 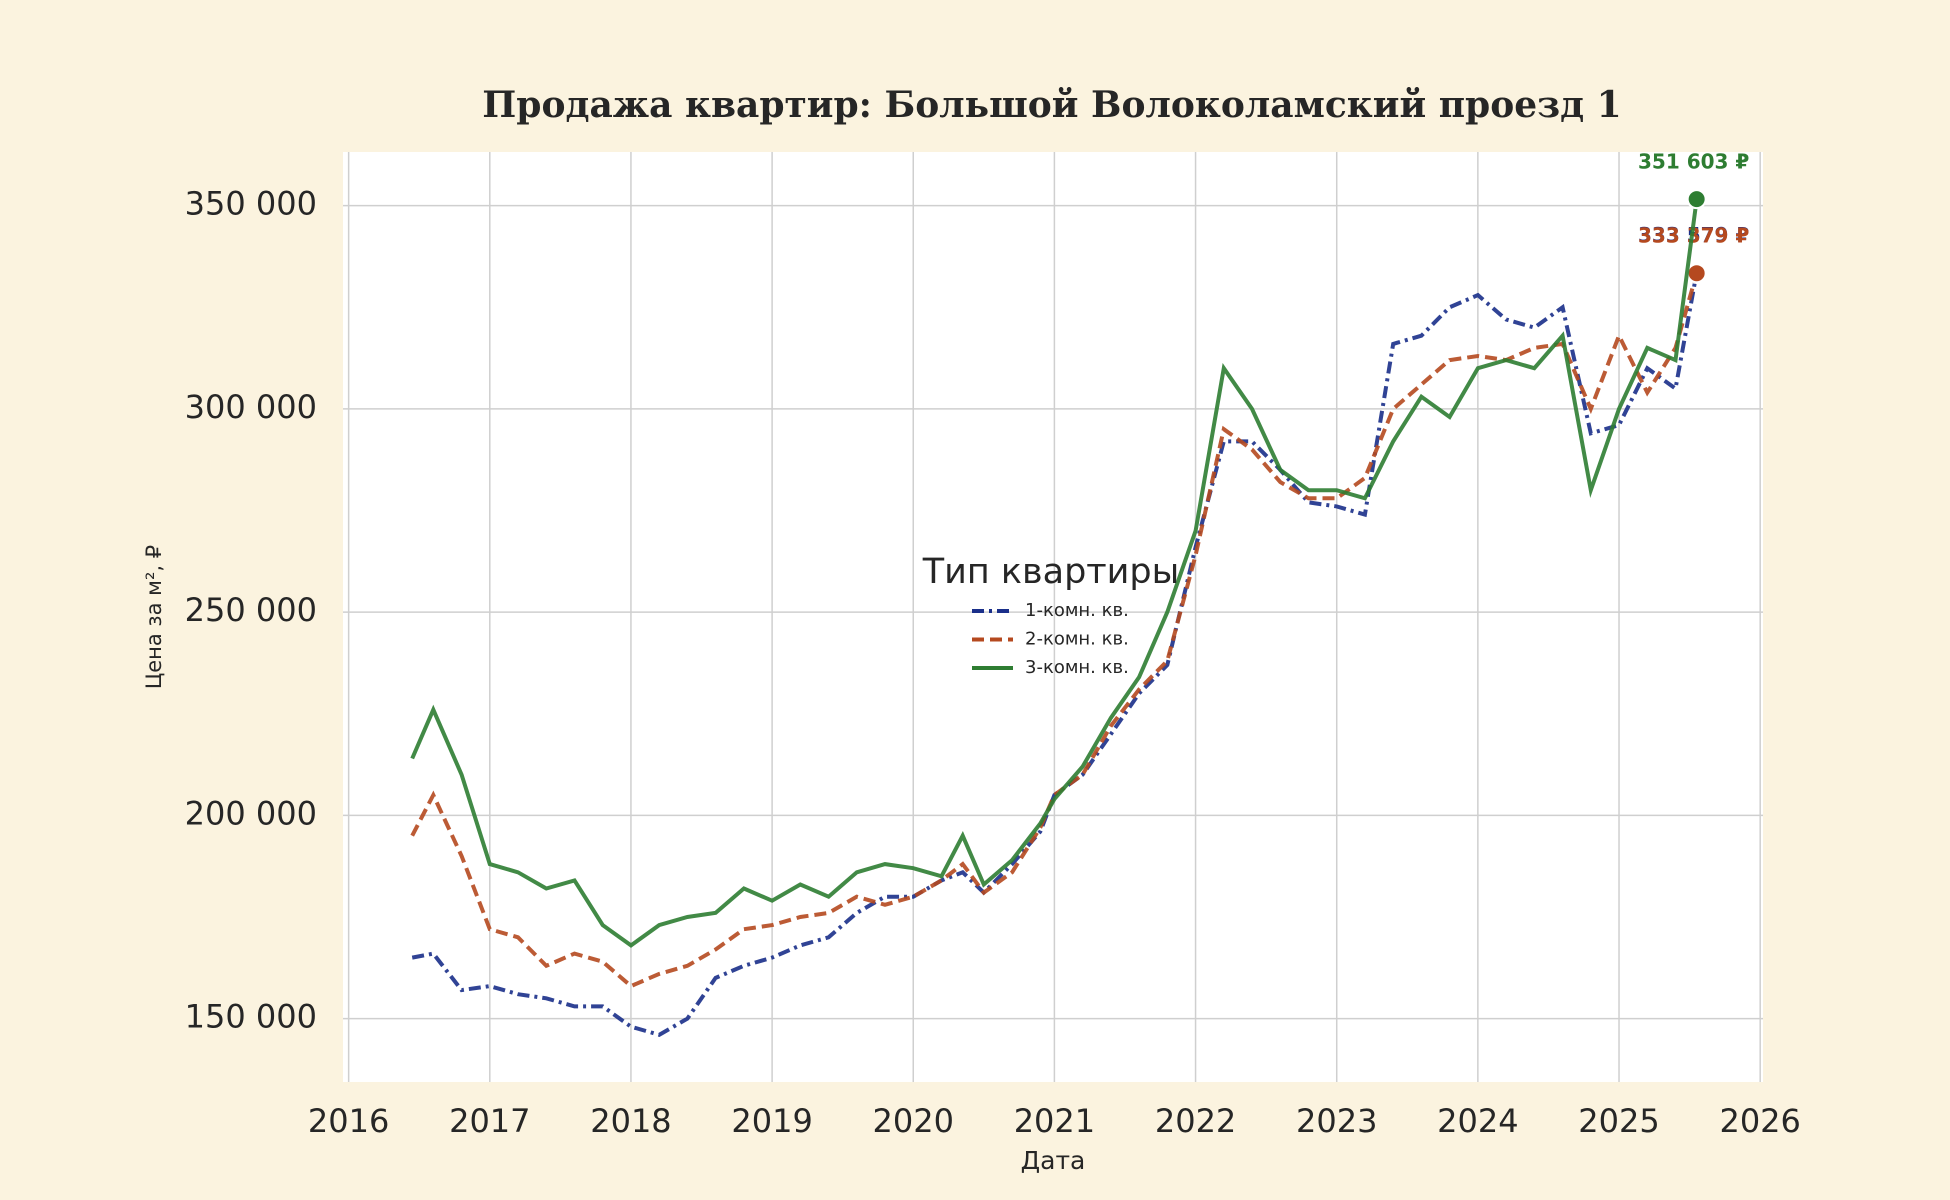 I want to click on x-tick-label: 2023, so click(x=1336, y=1121).